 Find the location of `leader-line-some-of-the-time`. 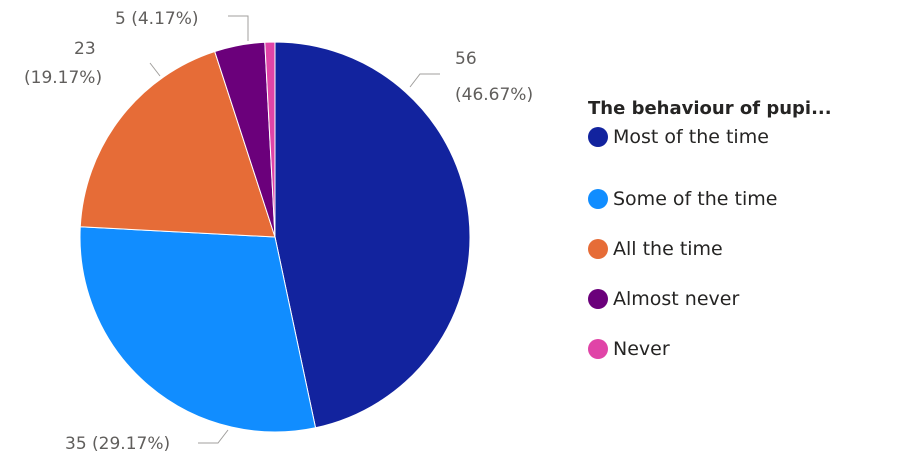

leader-line-some-of-the-time is located at coordinates (213, 436).